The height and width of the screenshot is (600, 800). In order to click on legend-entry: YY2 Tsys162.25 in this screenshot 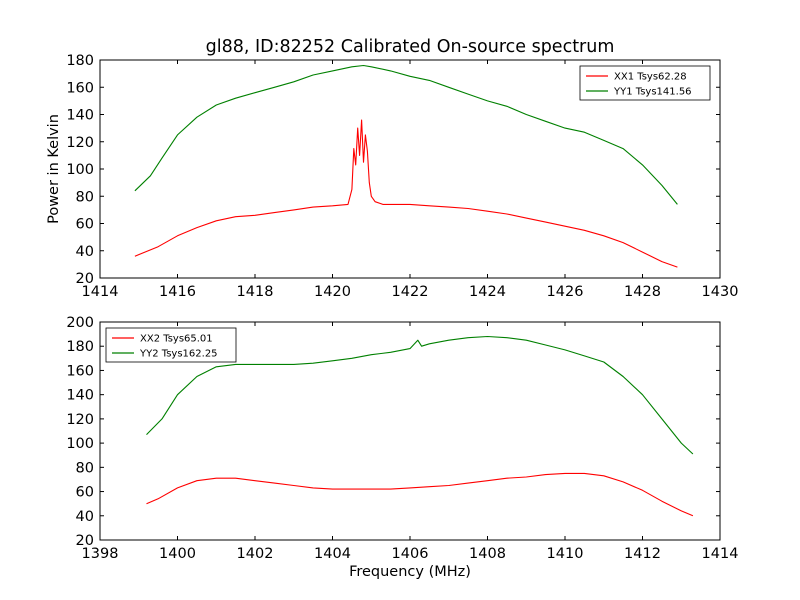, I will do `click(178, 354)`.